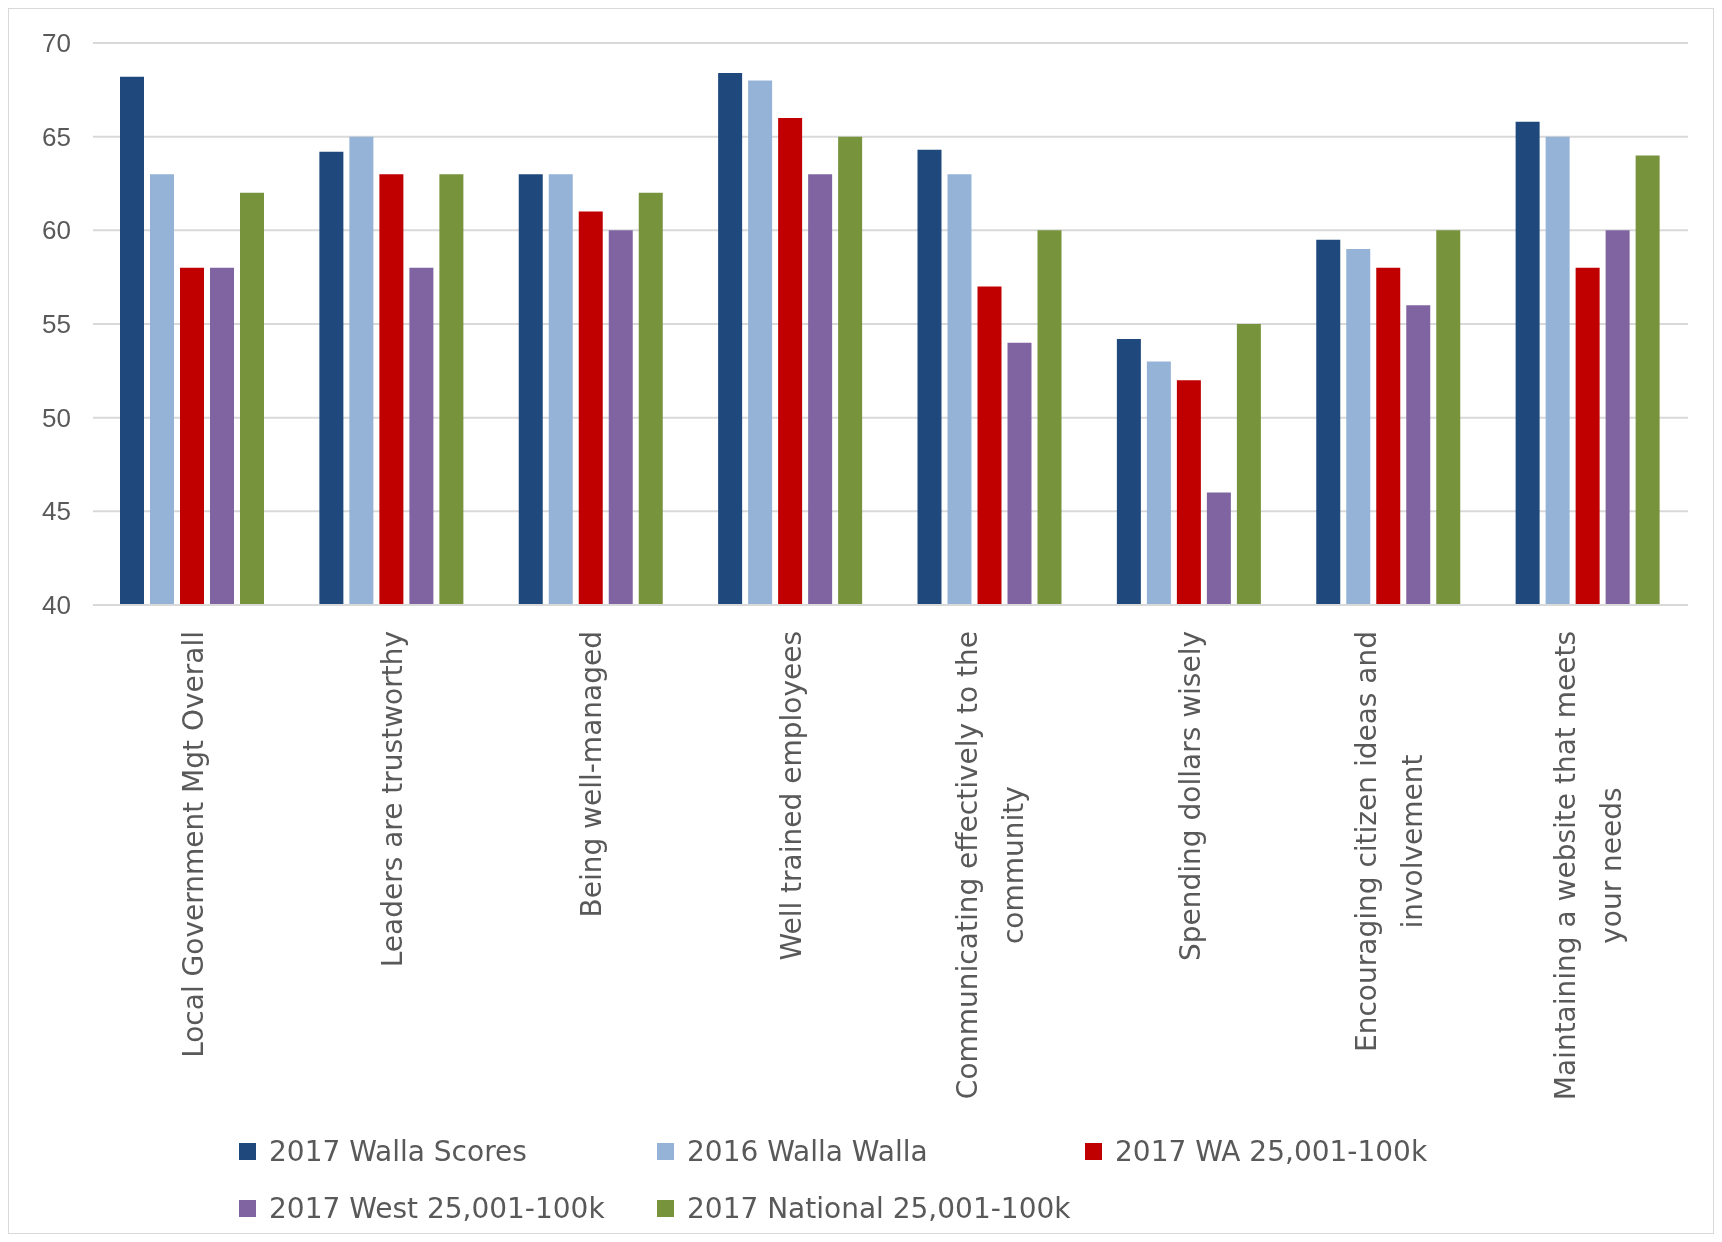 This screenshot has width=1722, height=1242. What do you see at coordinates (591, 774) in the screenshot?
I see `x-tick-label: Being well-managed` at bounding box center [591, 774].